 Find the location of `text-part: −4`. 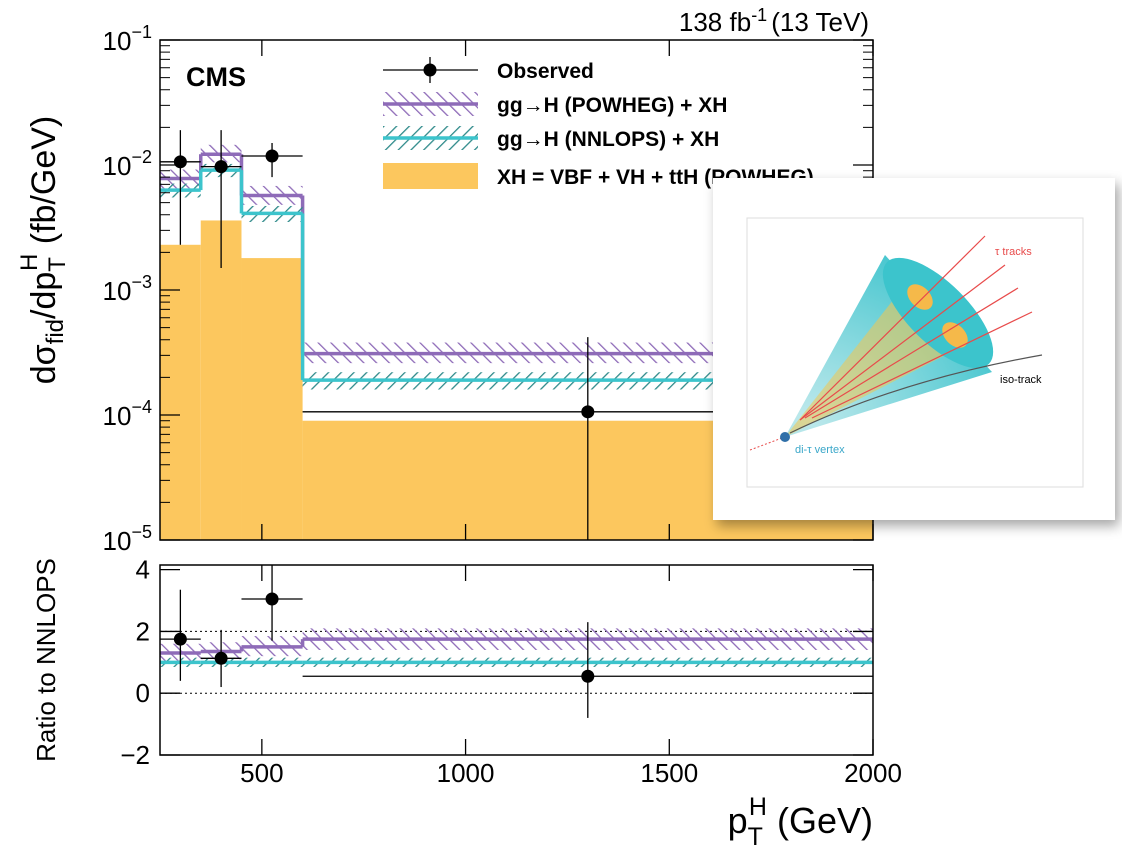

text-part: −4 is located at coordinates (141, 407).